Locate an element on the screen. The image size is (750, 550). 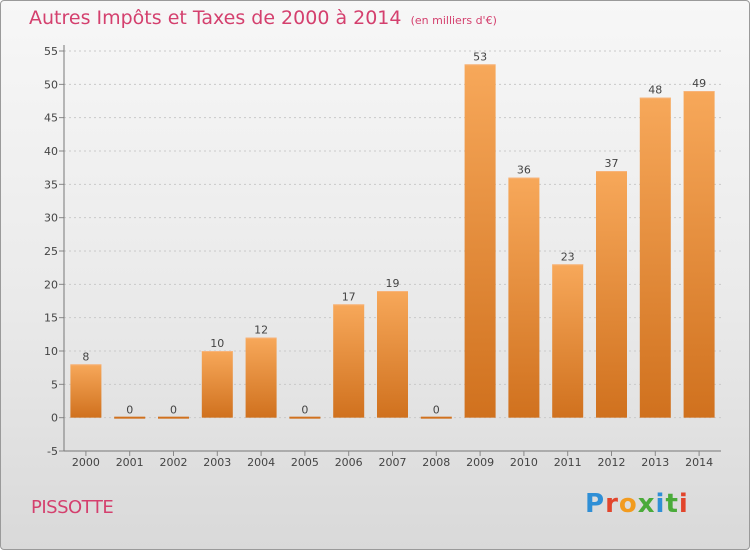
x-tick-label: 2004 is located at coordinates (261, 462).